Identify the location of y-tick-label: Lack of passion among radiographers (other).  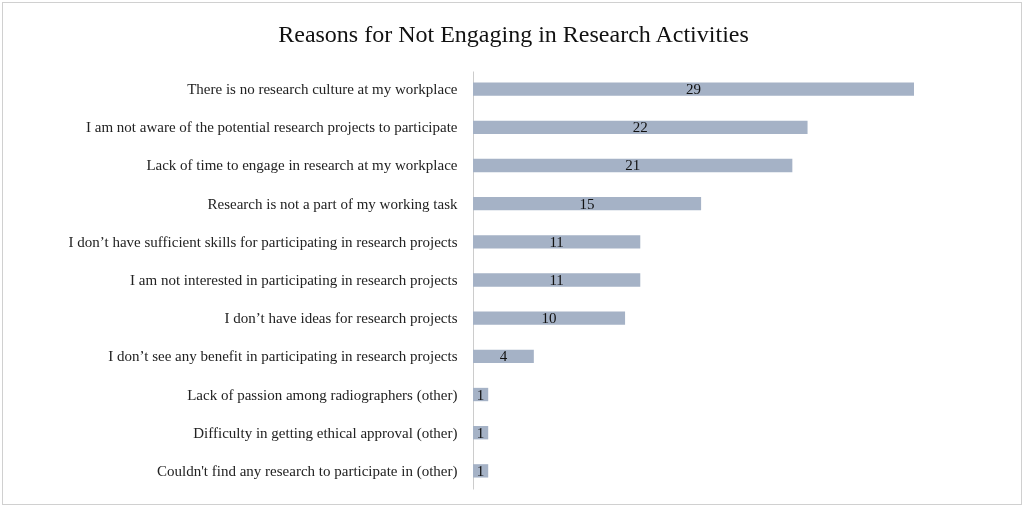
(322, 395).